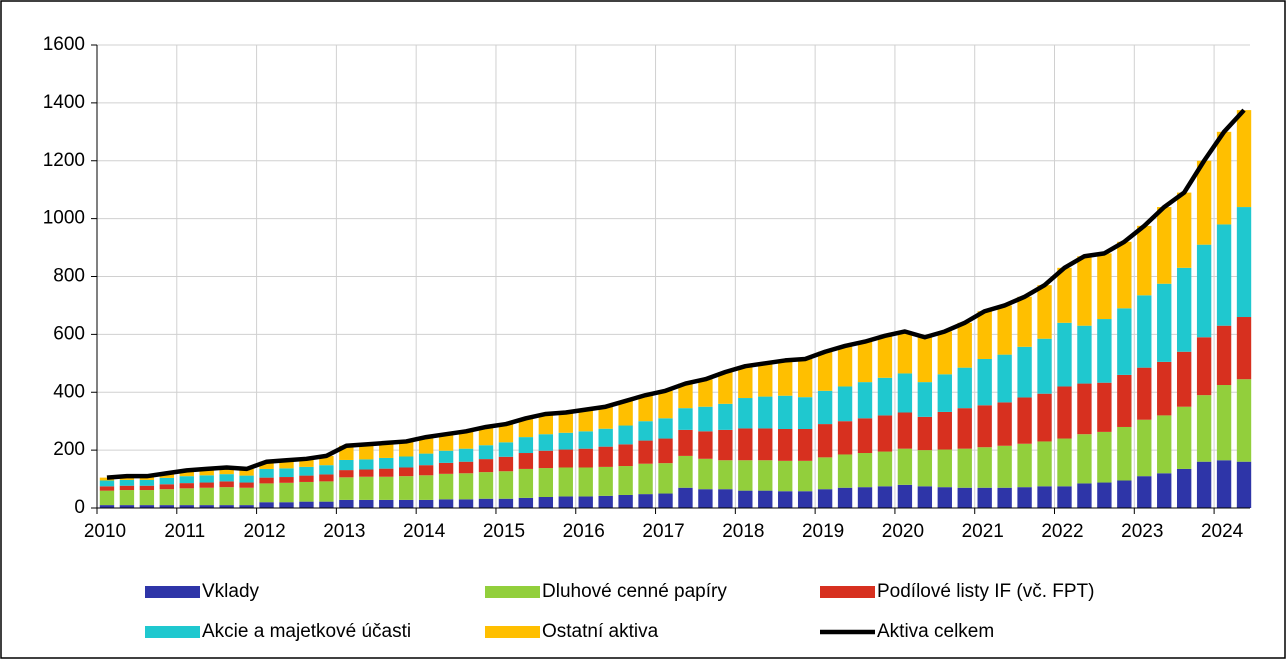 The image size is (1286, 659). What do you see at coordinates (1142, 531) in the screenshot?
I see `x-tick-label: 2023` at bounding box center [1142, 531].